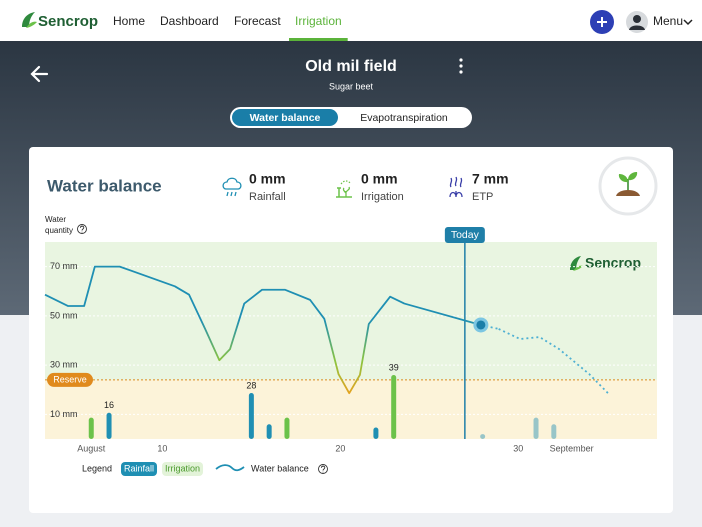  What do you see at coordinates (668, 21) in the screenshot?
I see `menu-label: Menu` at bounding box center [668, 21].